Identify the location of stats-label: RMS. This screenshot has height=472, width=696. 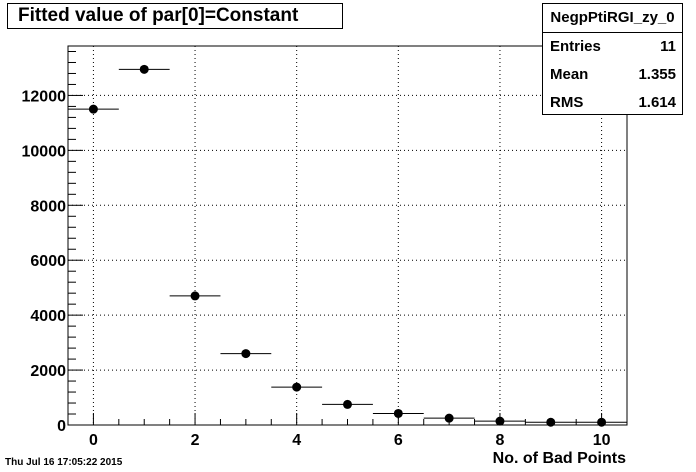
(567, 102).